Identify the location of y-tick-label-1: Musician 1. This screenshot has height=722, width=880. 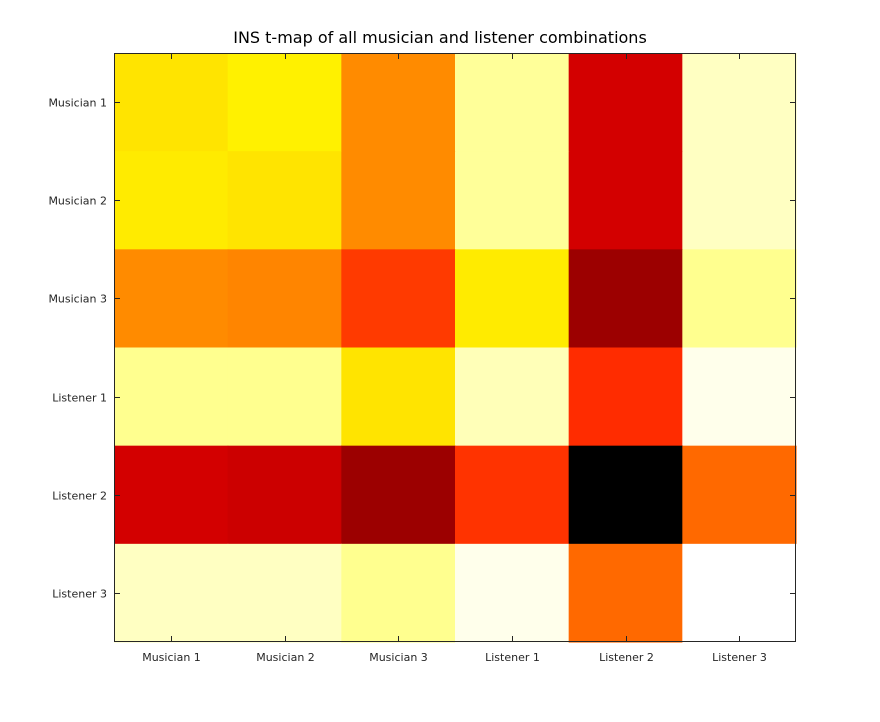
(77, 103).